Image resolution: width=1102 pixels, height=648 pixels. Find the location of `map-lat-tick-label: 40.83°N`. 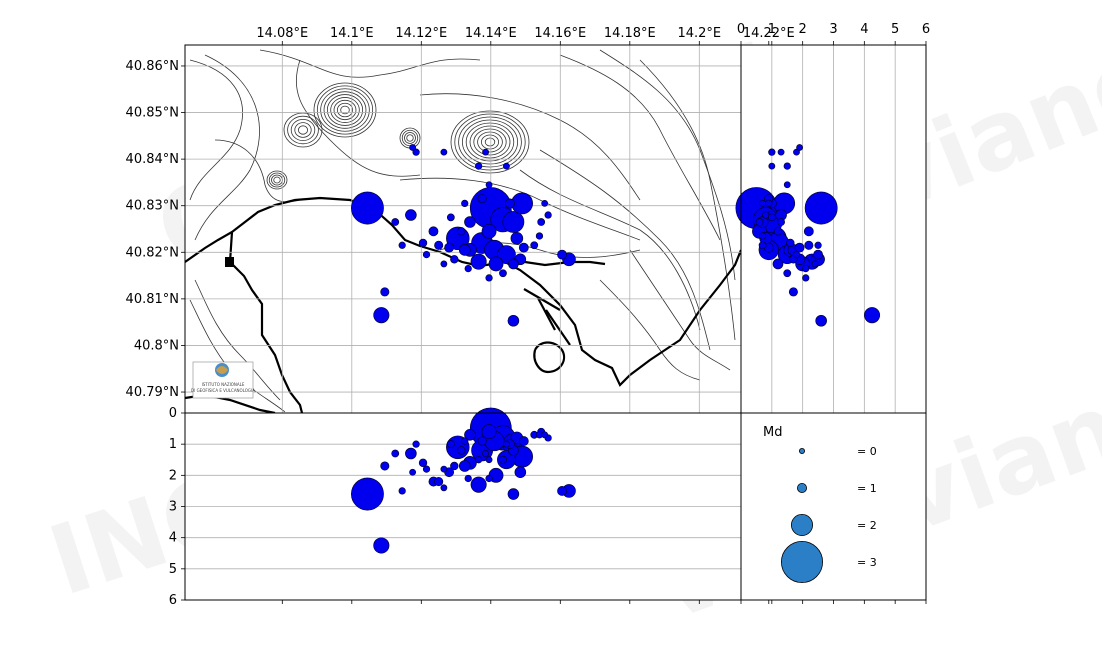

map-lat-tick-label: 40.83°N is located at coordinates (152, 206).